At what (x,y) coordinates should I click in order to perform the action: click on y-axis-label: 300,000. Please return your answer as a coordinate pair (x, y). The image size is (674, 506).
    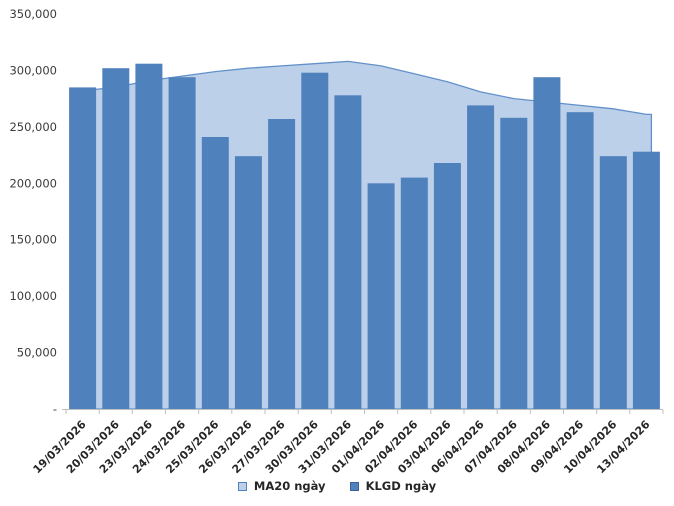
    Looking at the image, I should click on (33, 70).